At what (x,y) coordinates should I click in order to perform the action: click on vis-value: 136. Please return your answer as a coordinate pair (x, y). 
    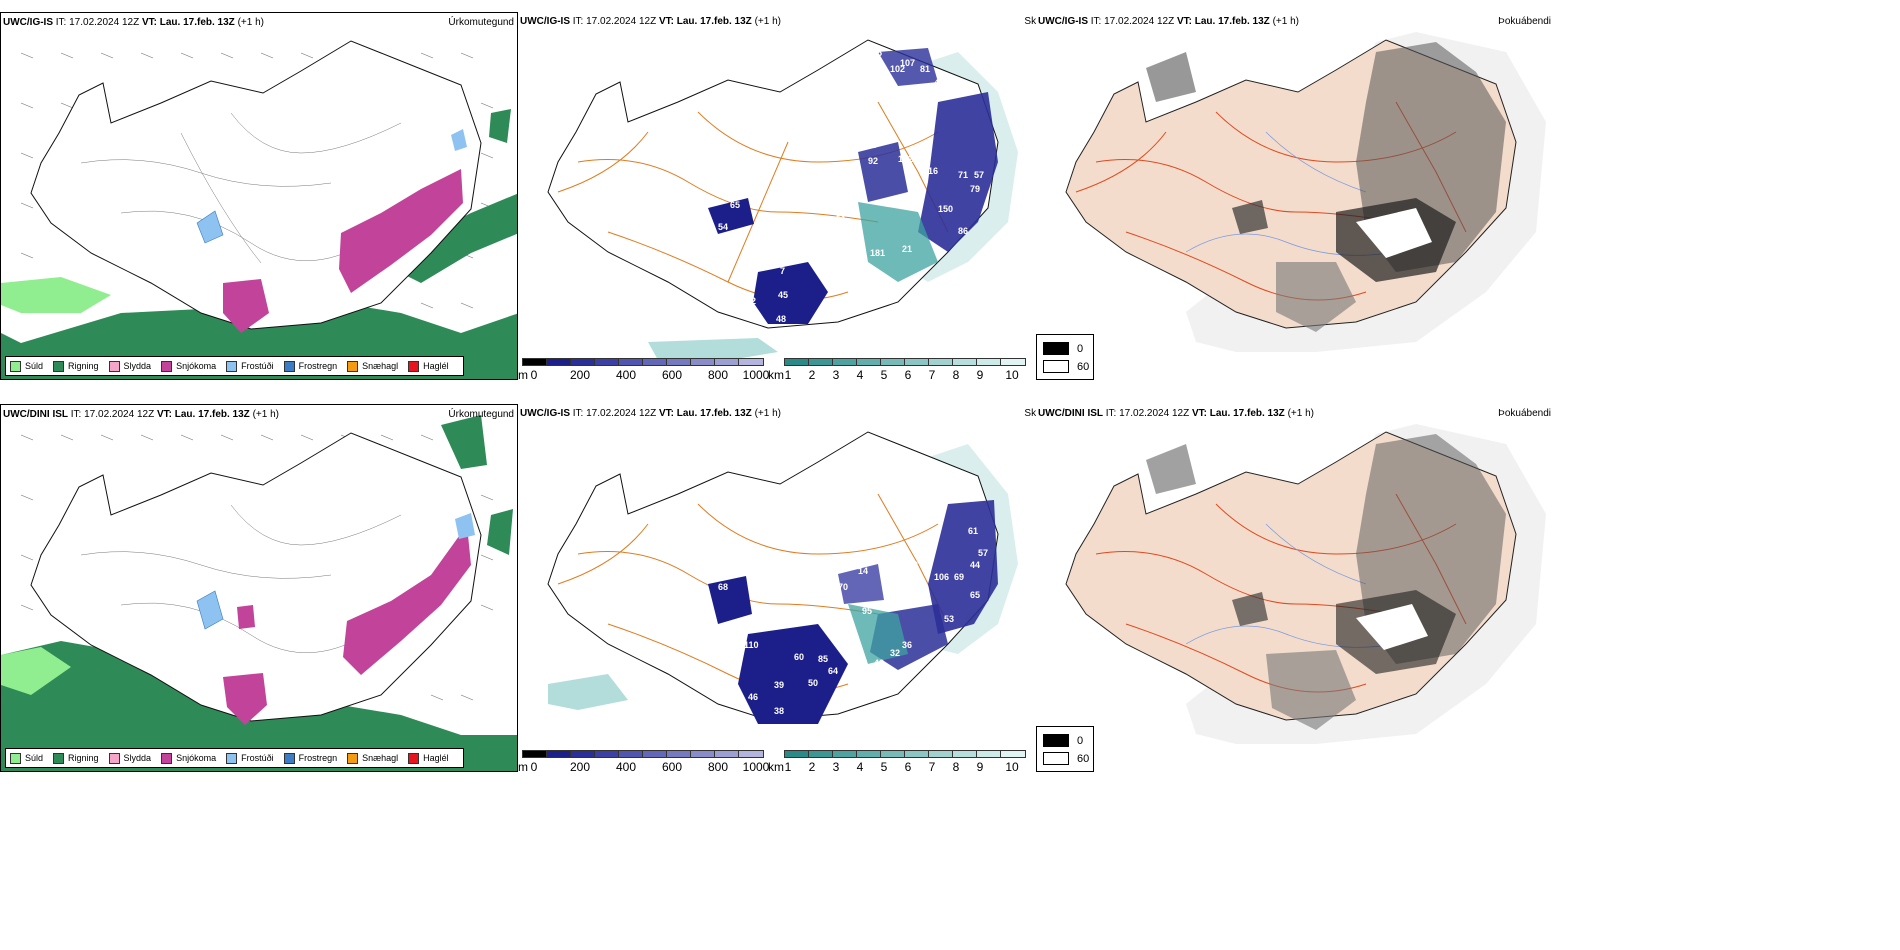
    Looking at the image, I should click on (869, 145).